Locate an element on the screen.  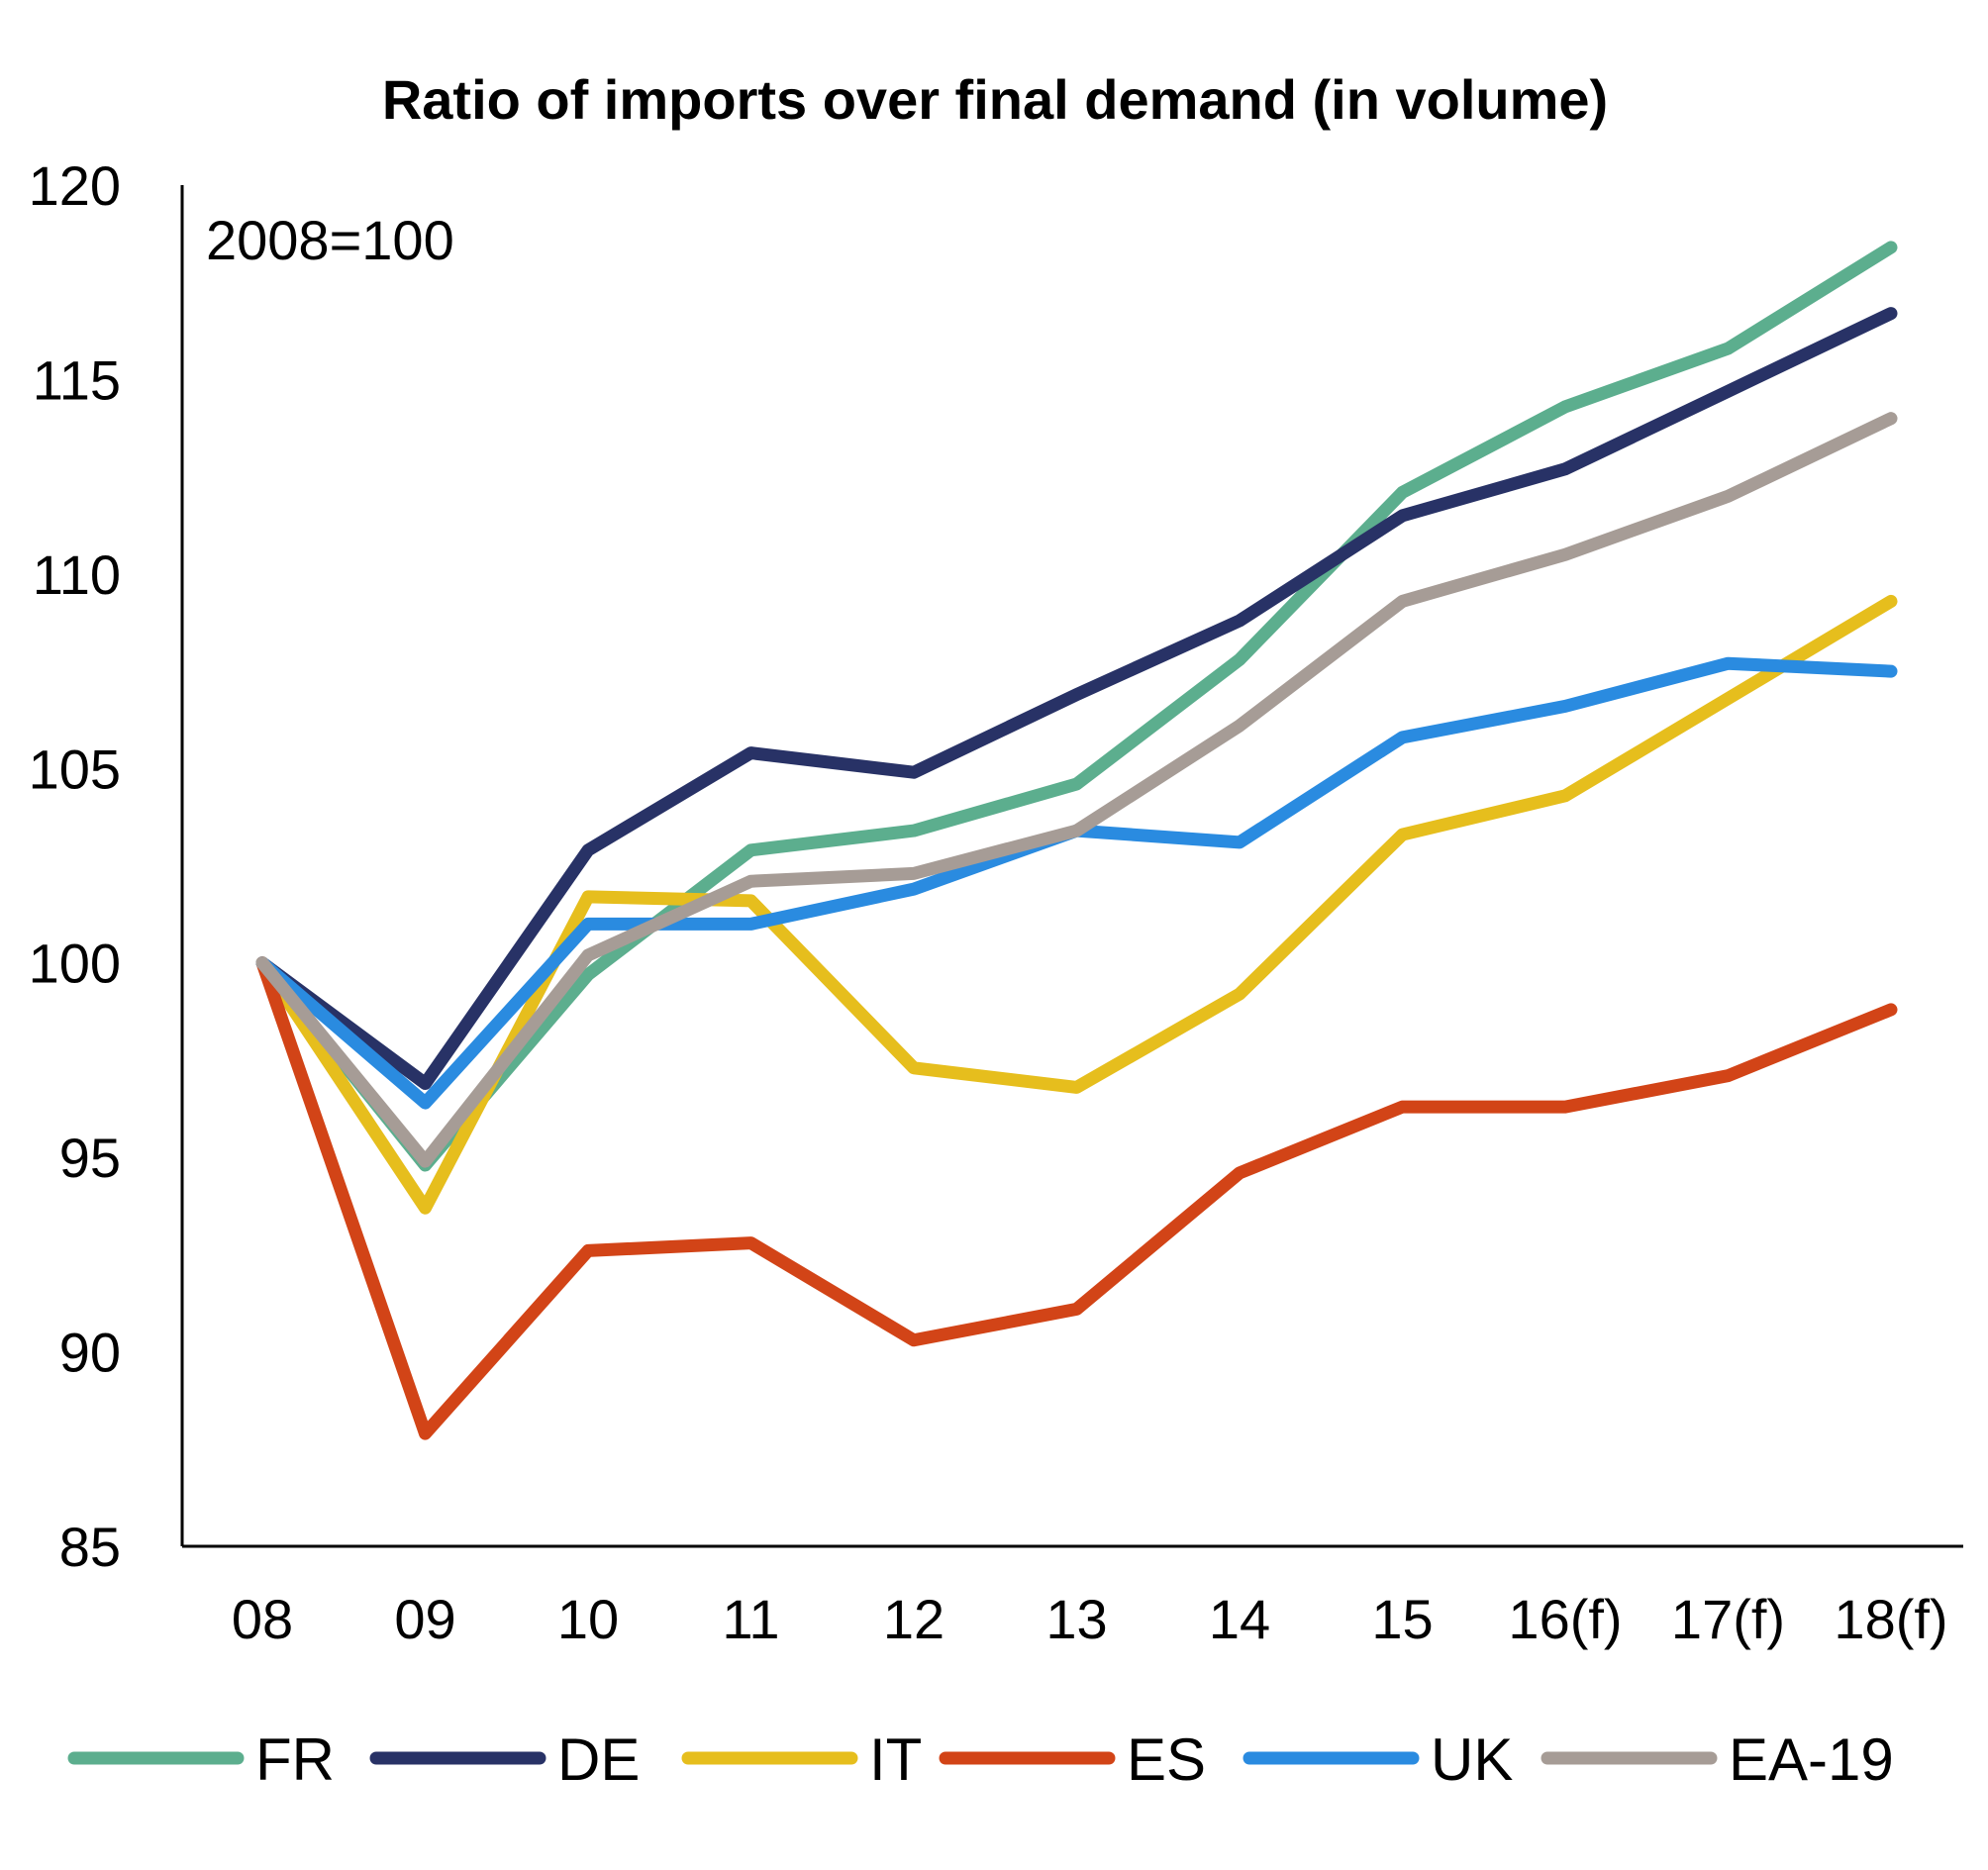
legend-label-it: IT is located at coordinates (895, 1760).